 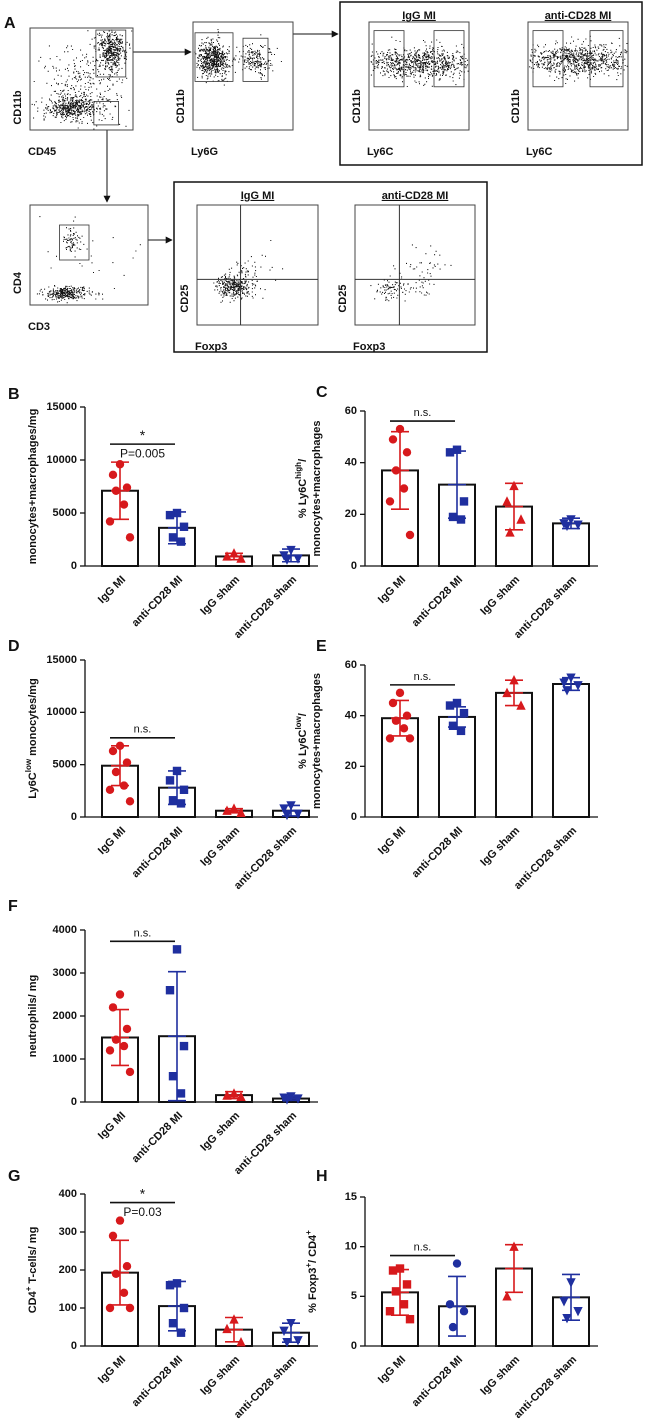 I want to click on y-tick-label: 2000, so click(x=65, y=1016).